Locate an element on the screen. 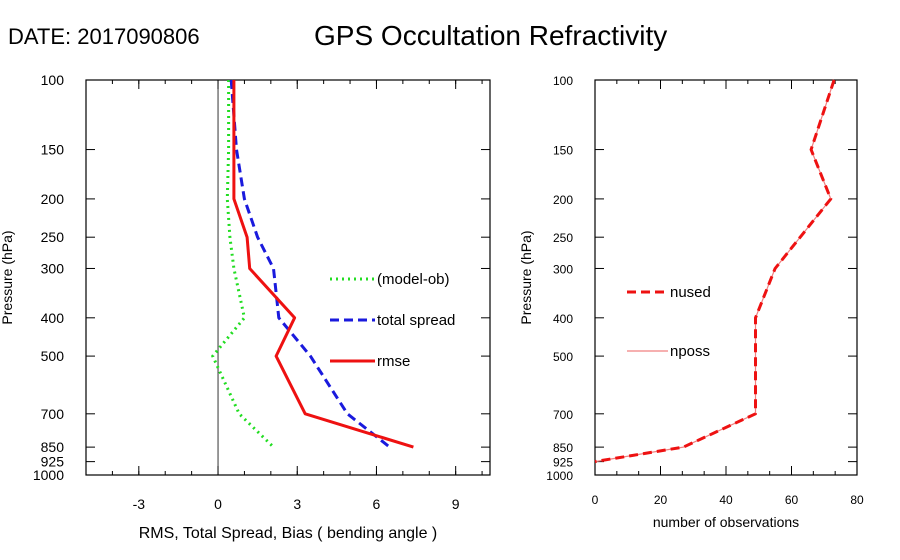 The width and height of the screenshot is (900, 560). legend-label: nused is located at coordinates (690, 292).